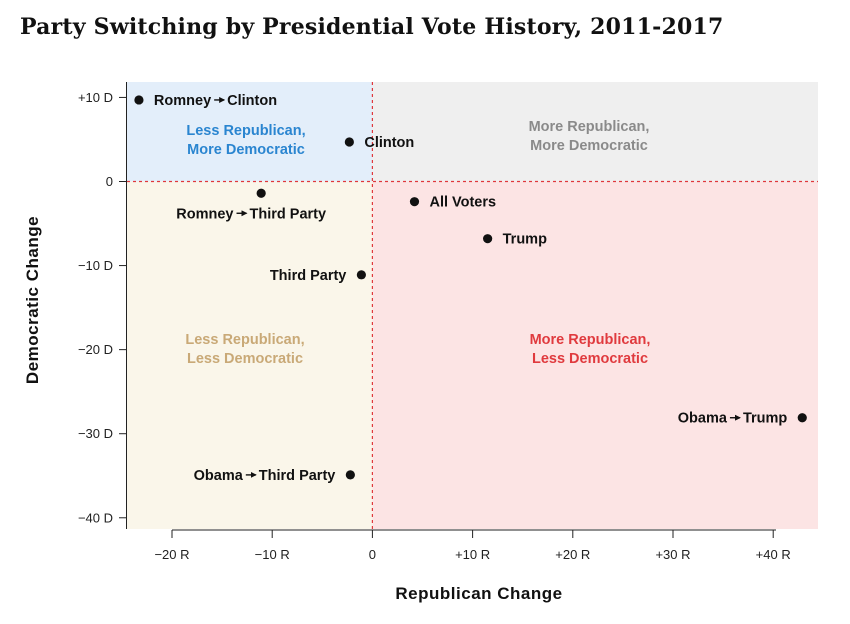 The image size is (850, 624). What do you see at coordinates (462, 203) in the screenshot?
I see `point-label: All Voters` at bounding box center [462, 203].